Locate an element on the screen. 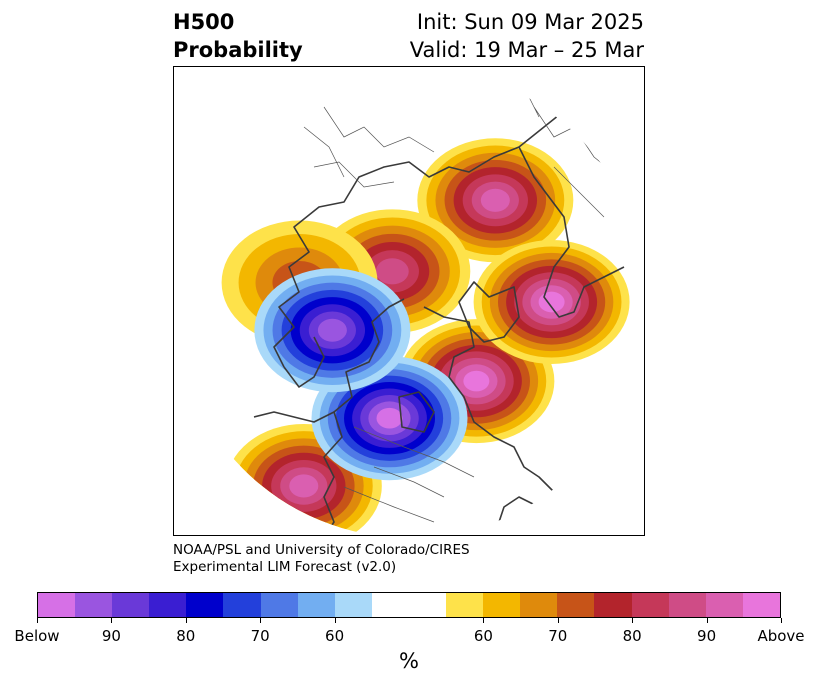  colorbar-tick-label: Above is located at coordinates (781, 636).